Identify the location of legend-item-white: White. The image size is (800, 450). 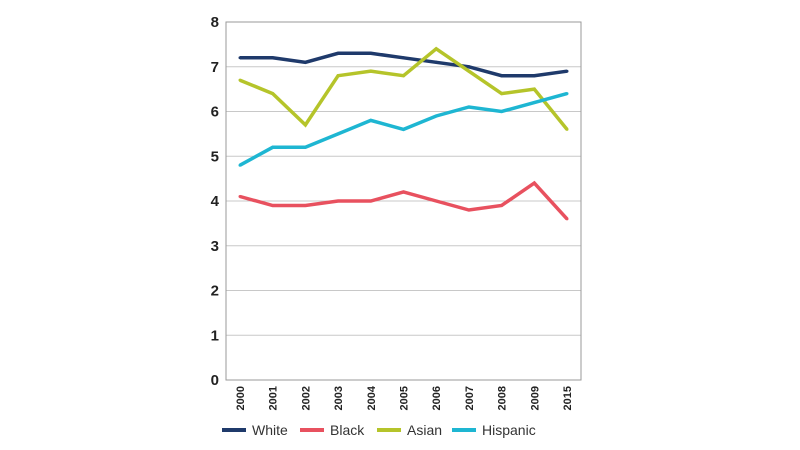
(255, 430).